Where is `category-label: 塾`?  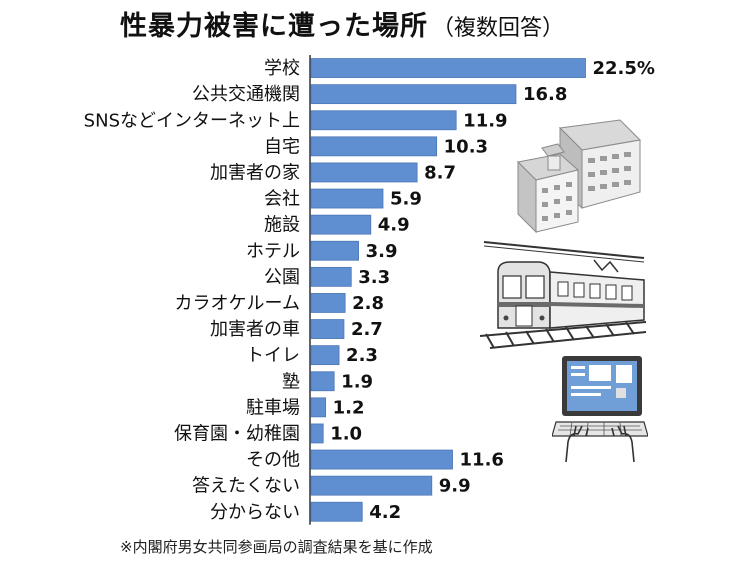 category-label: 塾 is located at coordinates (291, 381).